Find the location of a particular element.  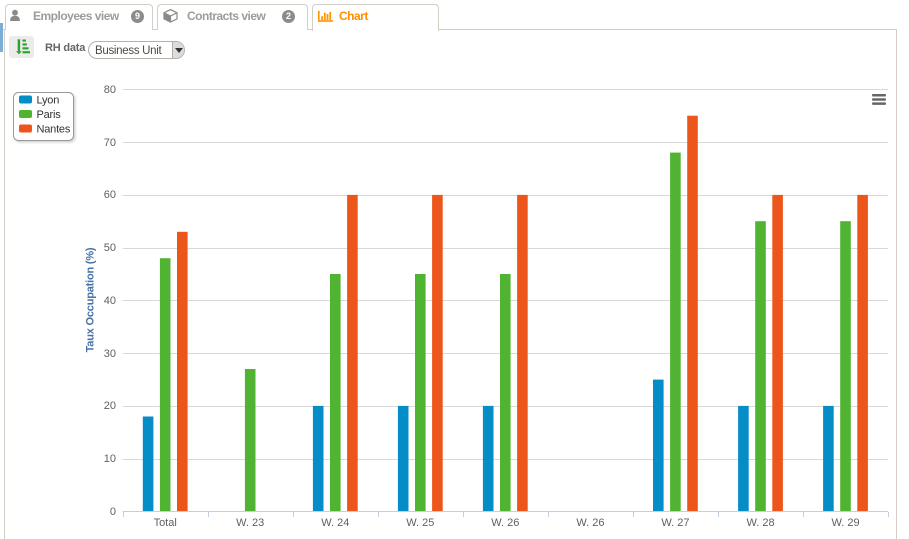

svg-text: Paris is located at coordinates (49, 115).